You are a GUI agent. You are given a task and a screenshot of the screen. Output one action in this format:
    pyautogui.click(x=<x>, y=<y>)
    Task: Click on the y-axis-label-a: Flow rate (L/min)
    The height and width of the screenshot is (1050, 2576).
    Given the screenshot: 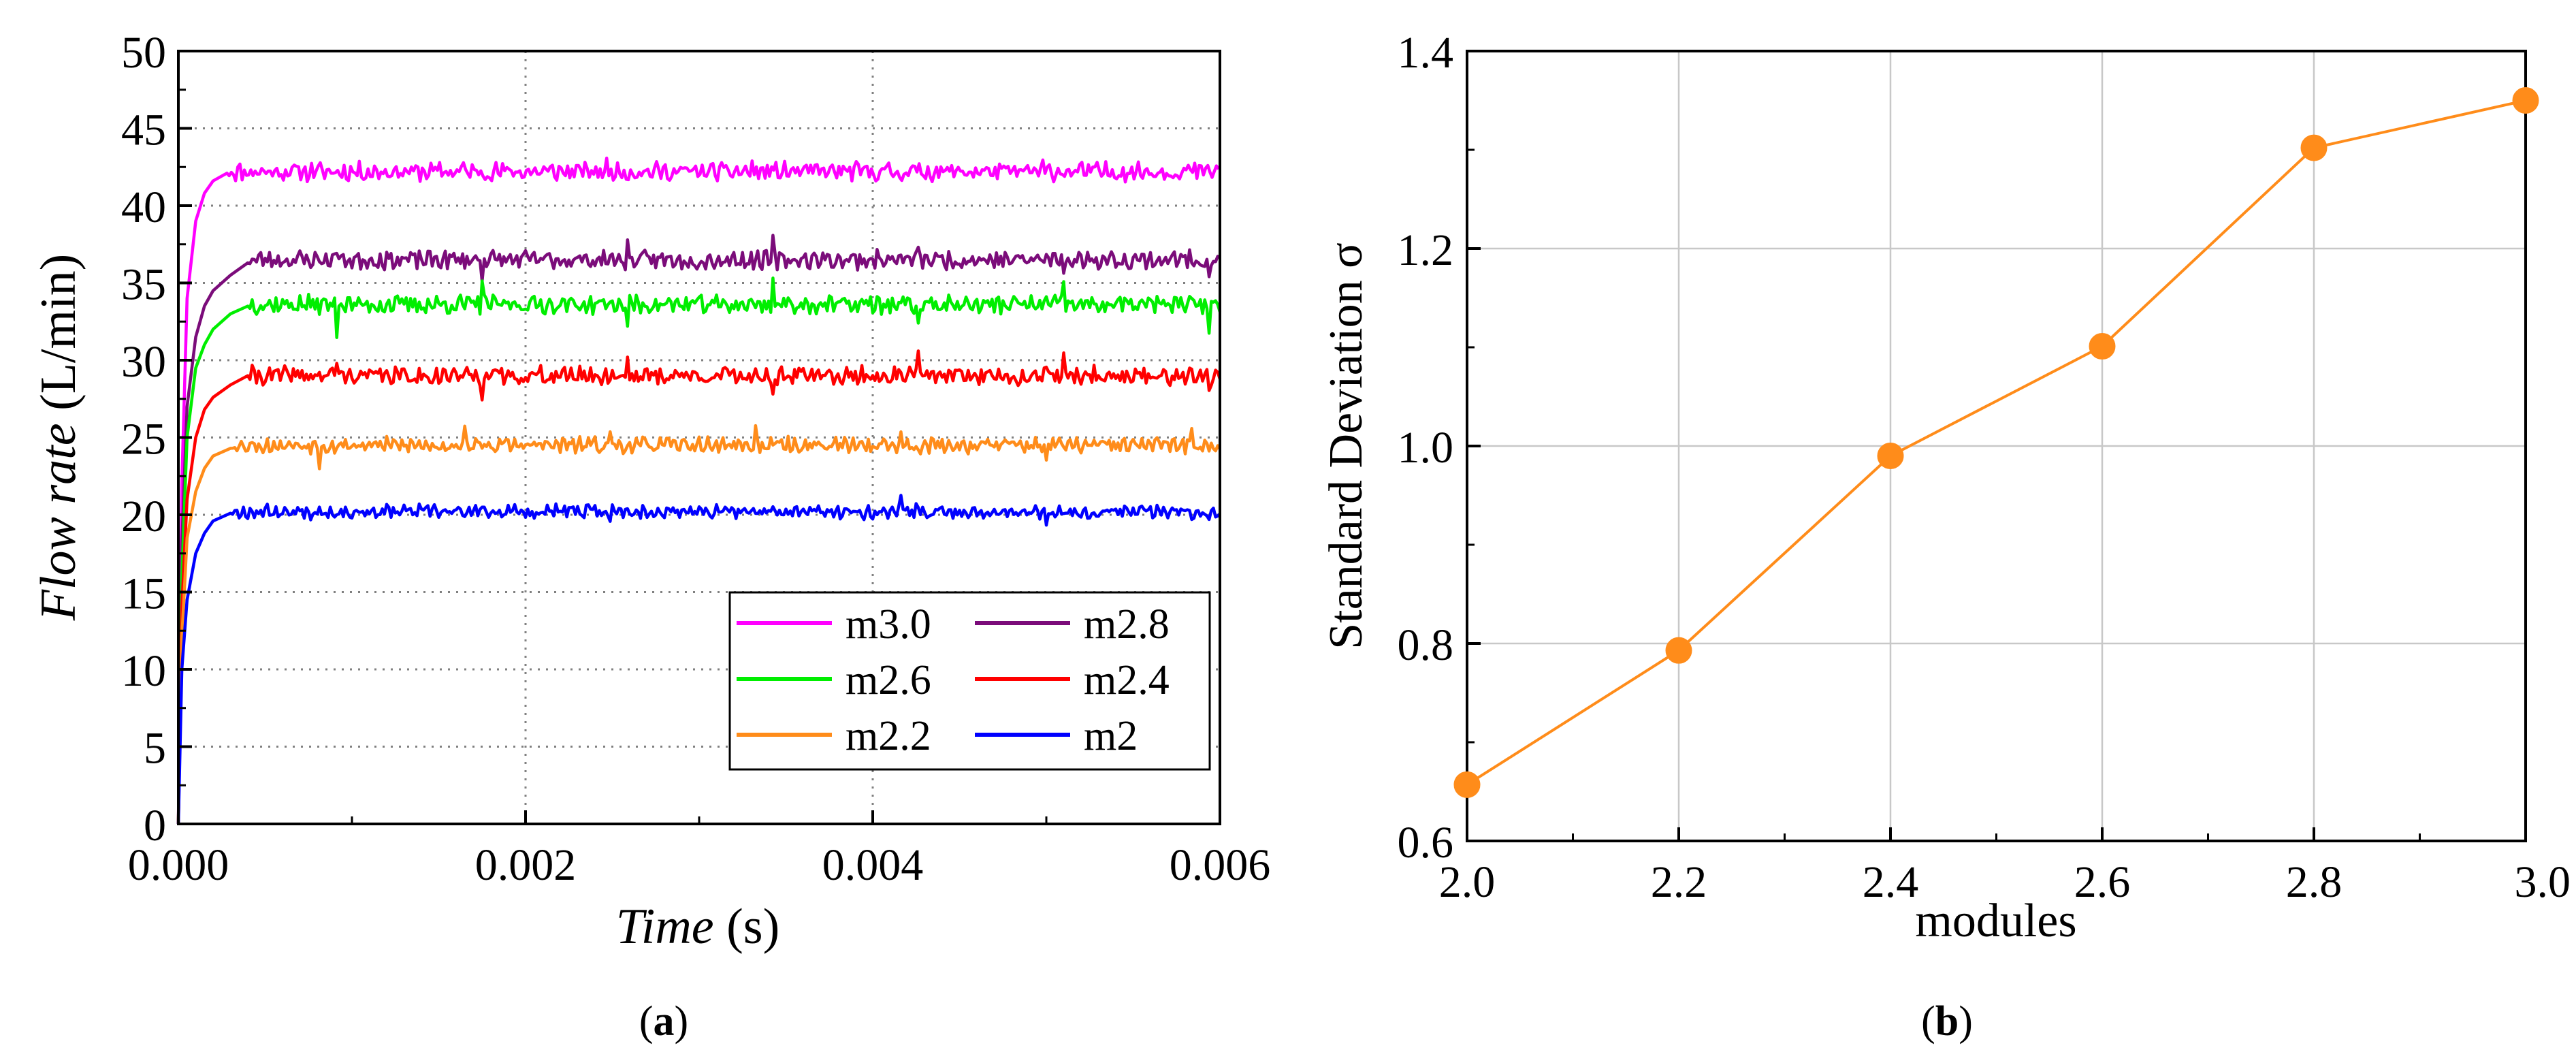 What is the action you would take?
    pyautogui.click(x=59, y=438)
    